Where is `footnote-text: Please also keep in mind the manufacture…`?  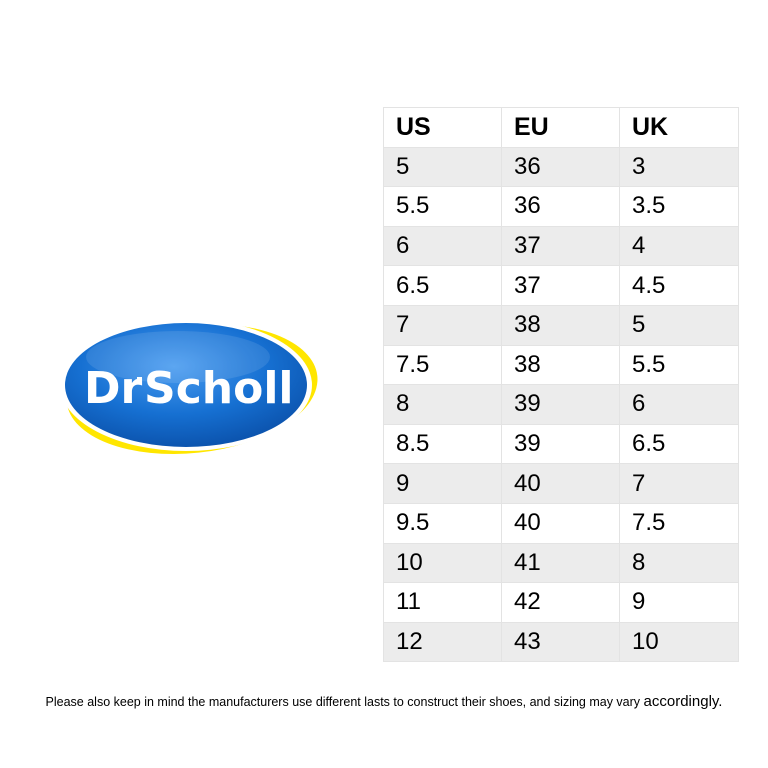
footnote-text: Please also keep in mind the manufacture… is located at coordinates (343, 702).